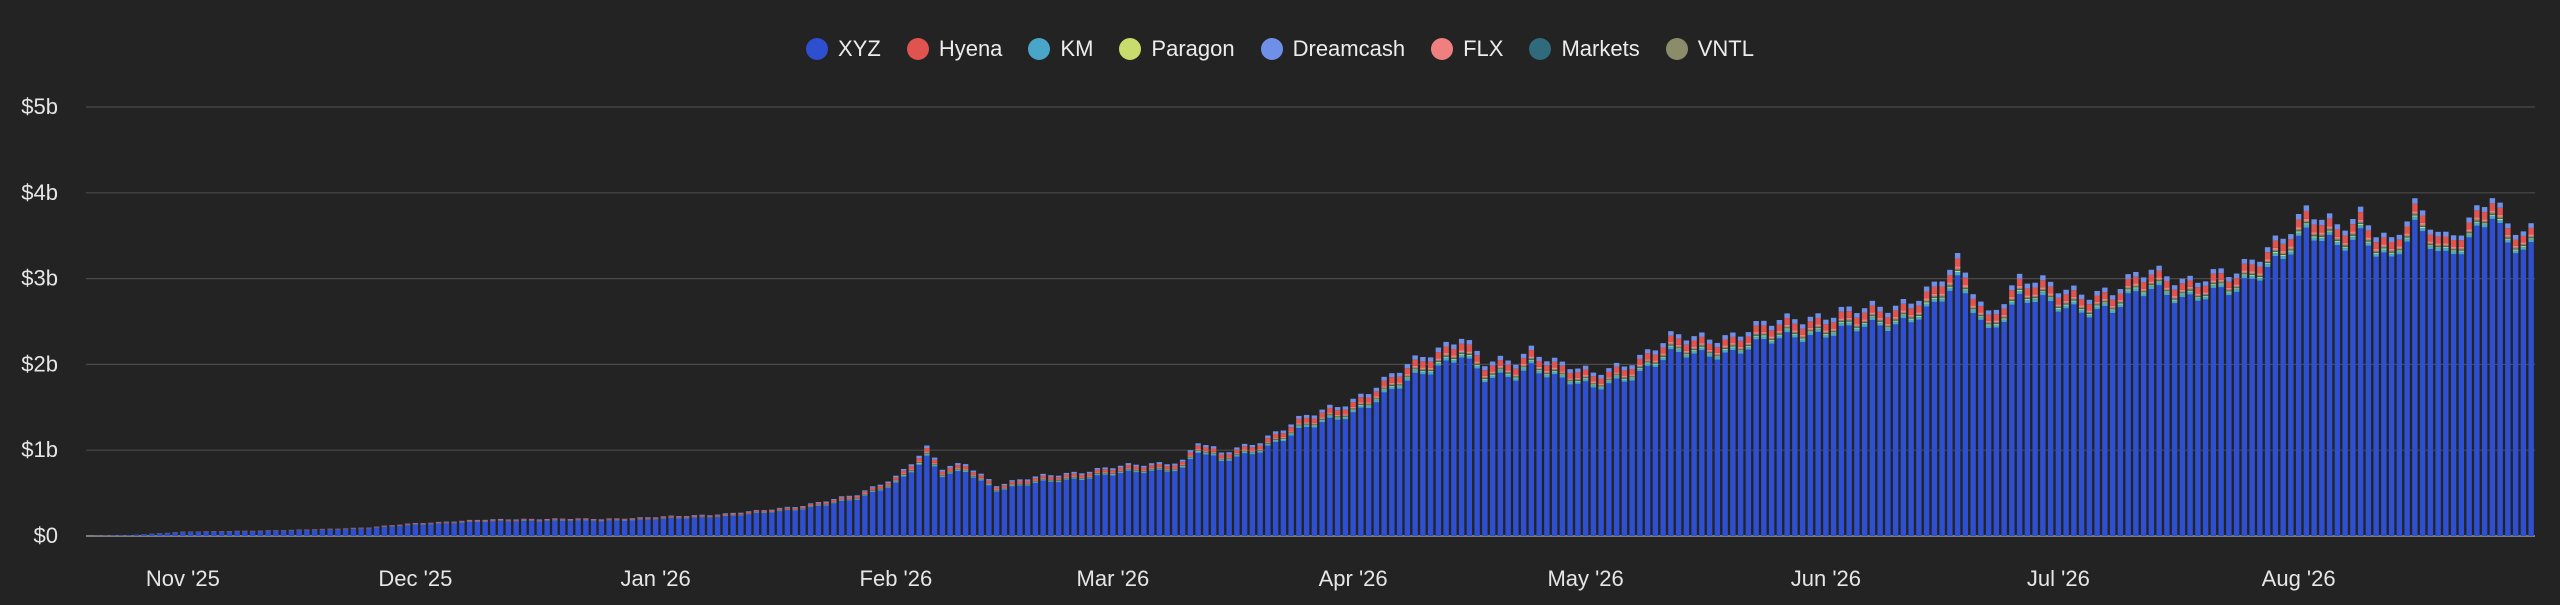 This screenshot has height=605, width=2560. What do you see at coordinates (1467, 49) in the screenshot?
I see `legend-item-flx: FLX` at bounding box center [1467, 49].